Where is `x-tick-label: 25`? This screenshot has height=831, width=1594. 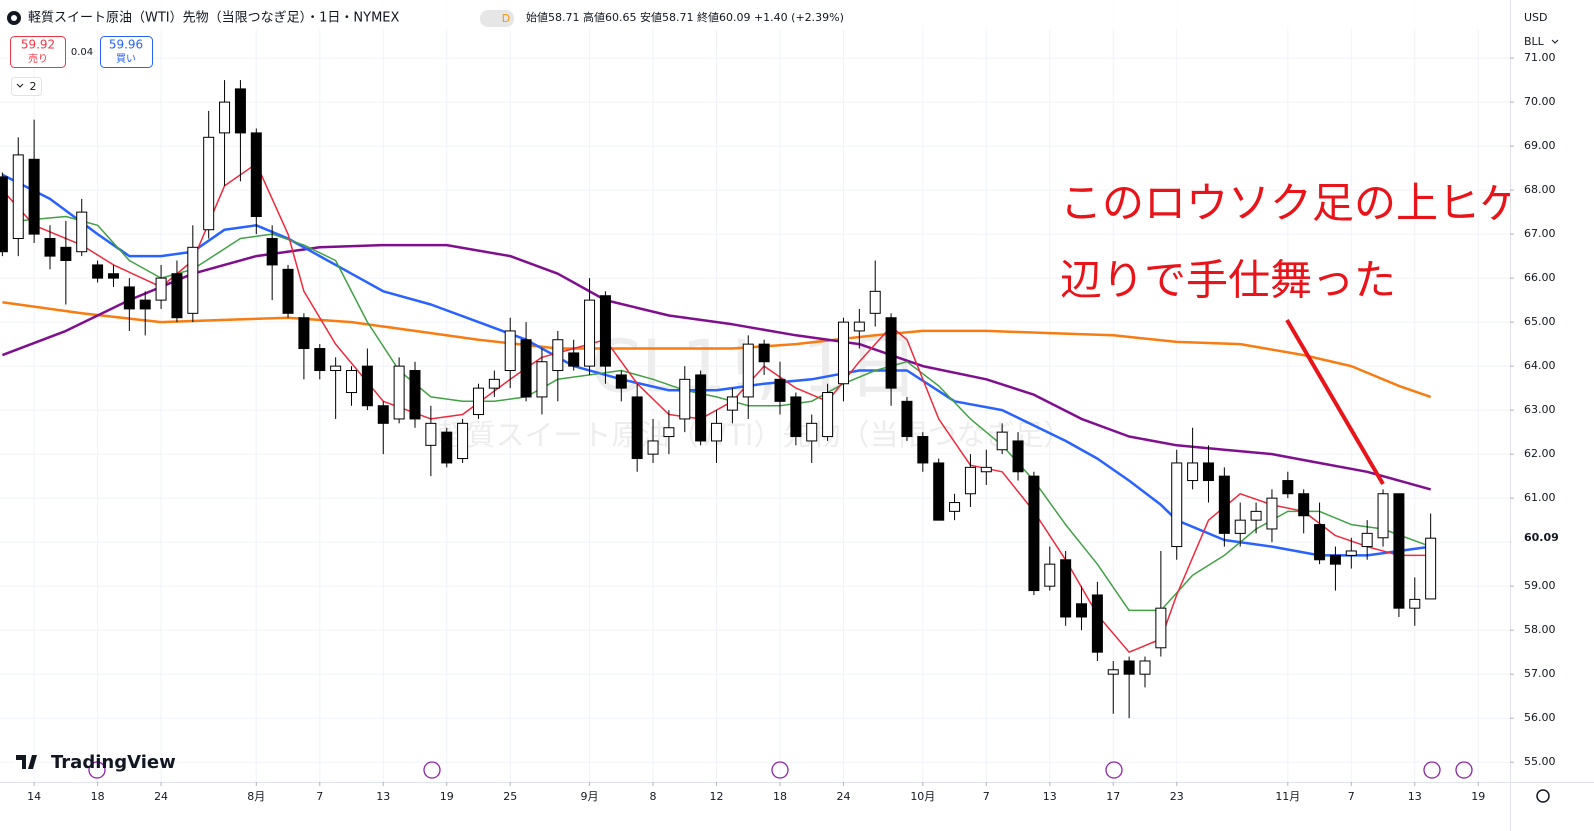
x-tick-label: 25 is located at coordinates (510, 796).